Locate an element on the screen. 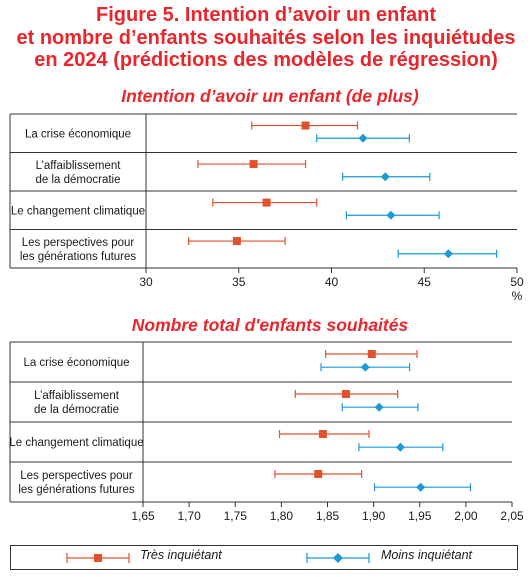 The height and width of the screenshot is (577, 532). x-tick-label: 45 is located at coordinates (425, 282).